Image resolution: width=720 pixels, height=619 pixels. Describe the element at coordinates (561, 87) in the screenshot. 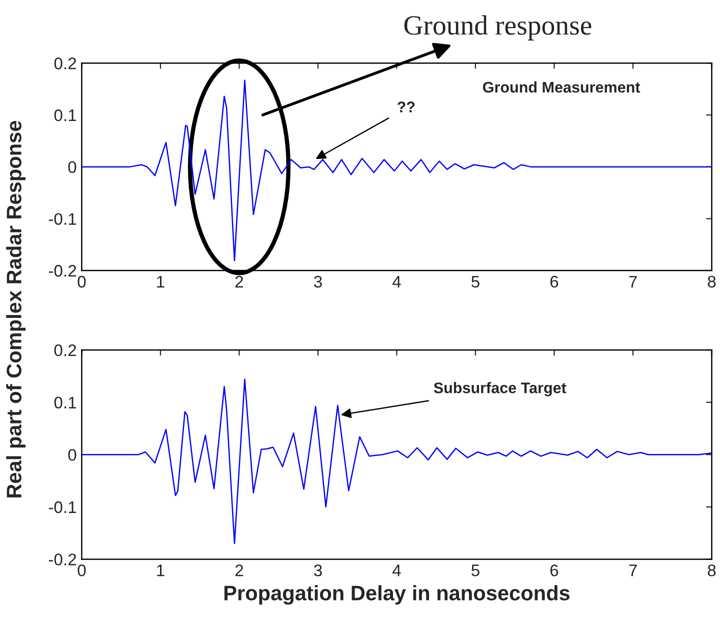

I see `annotation: Ground Measurement` at that location.